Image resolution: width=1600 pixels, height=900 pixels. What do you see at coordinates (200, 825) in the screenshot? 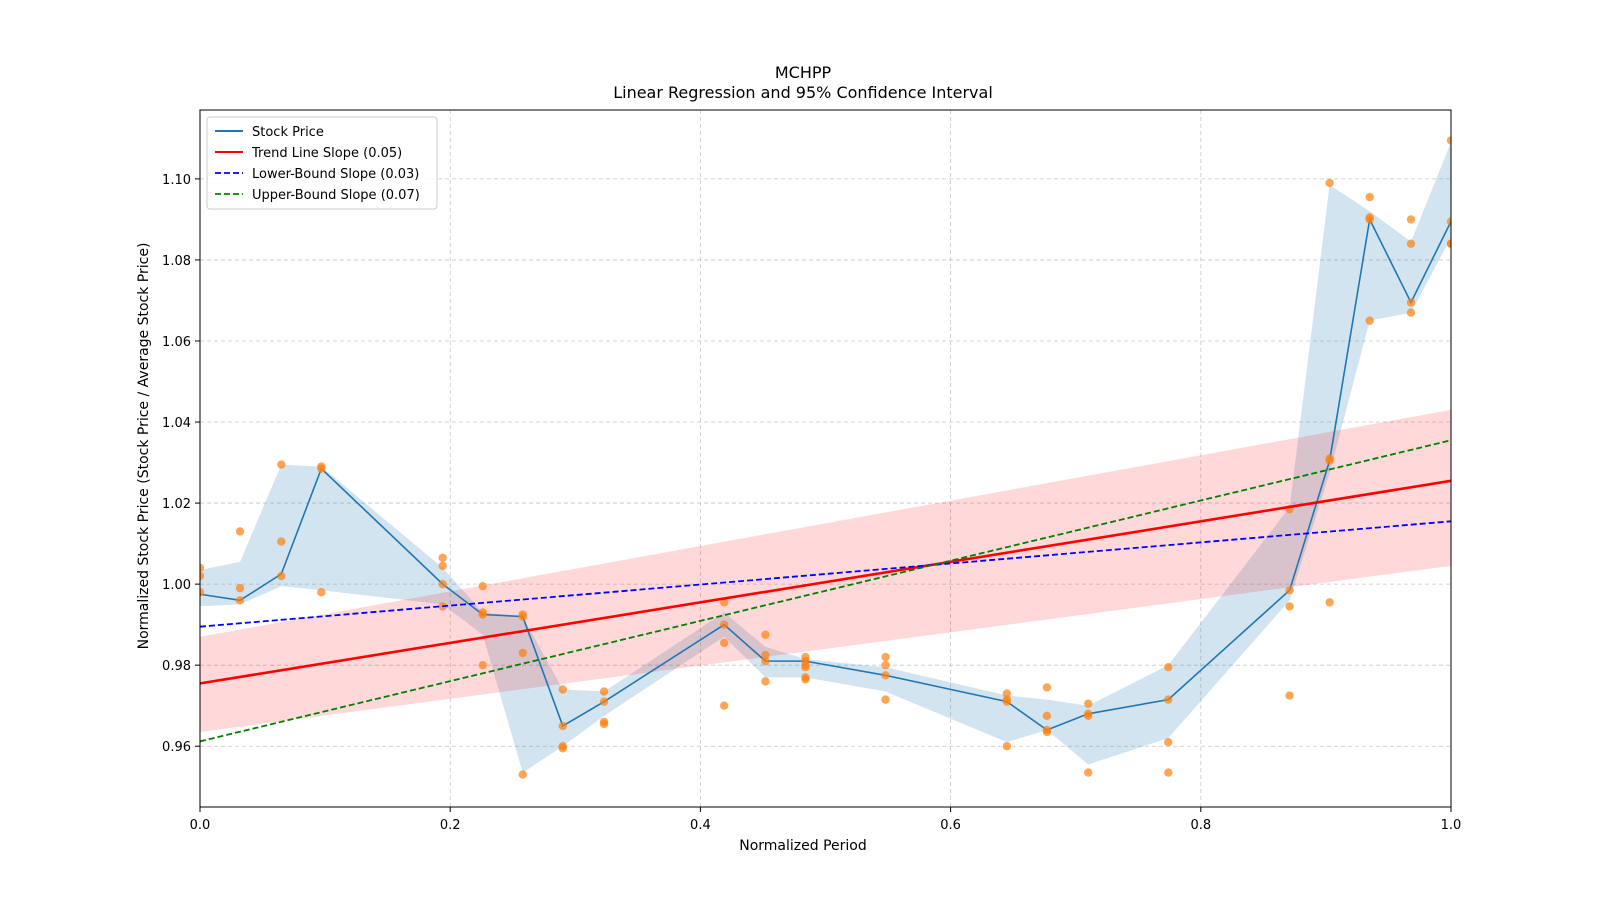
I see `x-tick-label: 0.0` at bounding box center [200, 825].